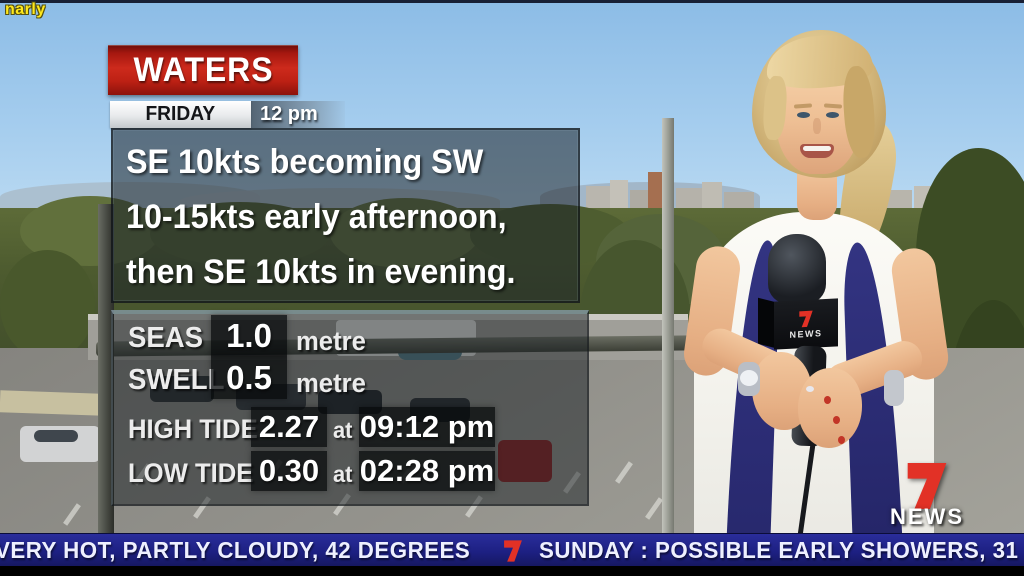  What do you see at coordinates (166, 338) in the screenshot?
I see `seas-label: SEAS` at bounding box center [166, 338].